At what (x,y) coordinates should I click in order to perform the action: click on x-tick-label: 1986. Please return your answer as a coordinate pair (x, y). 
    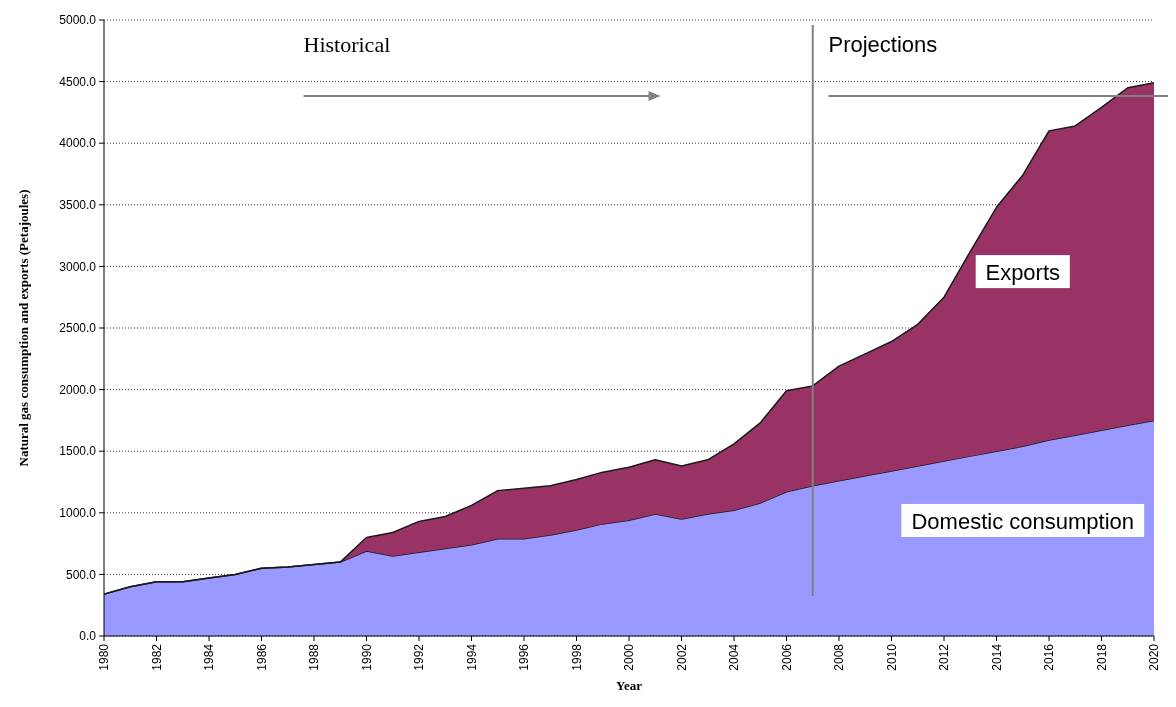
    Looking at the image, I should click on (261, 657).